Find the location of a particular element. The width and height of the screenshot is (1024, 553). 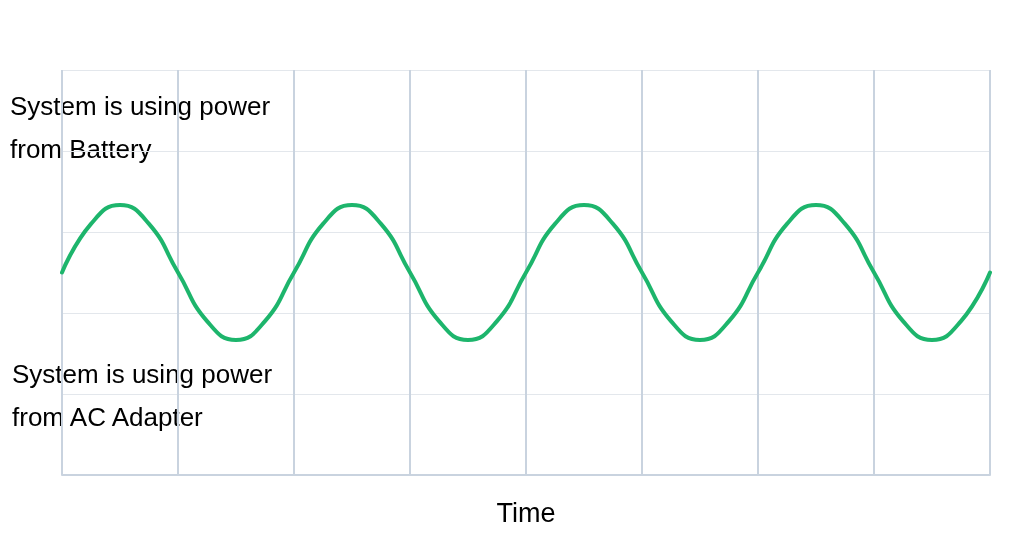

text: System is using power from Battery is located at coordinates (144, 127).